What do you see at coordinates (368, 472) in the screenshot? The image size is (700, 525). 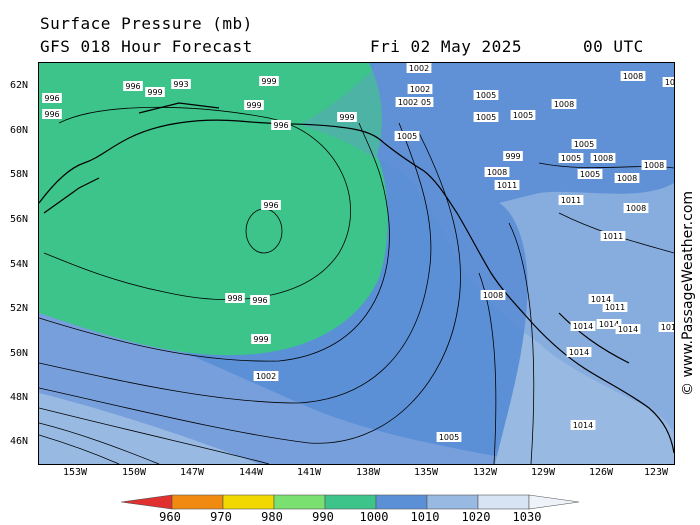 I see `lon-label-138w: 138W` at bounding box center [368, 472].